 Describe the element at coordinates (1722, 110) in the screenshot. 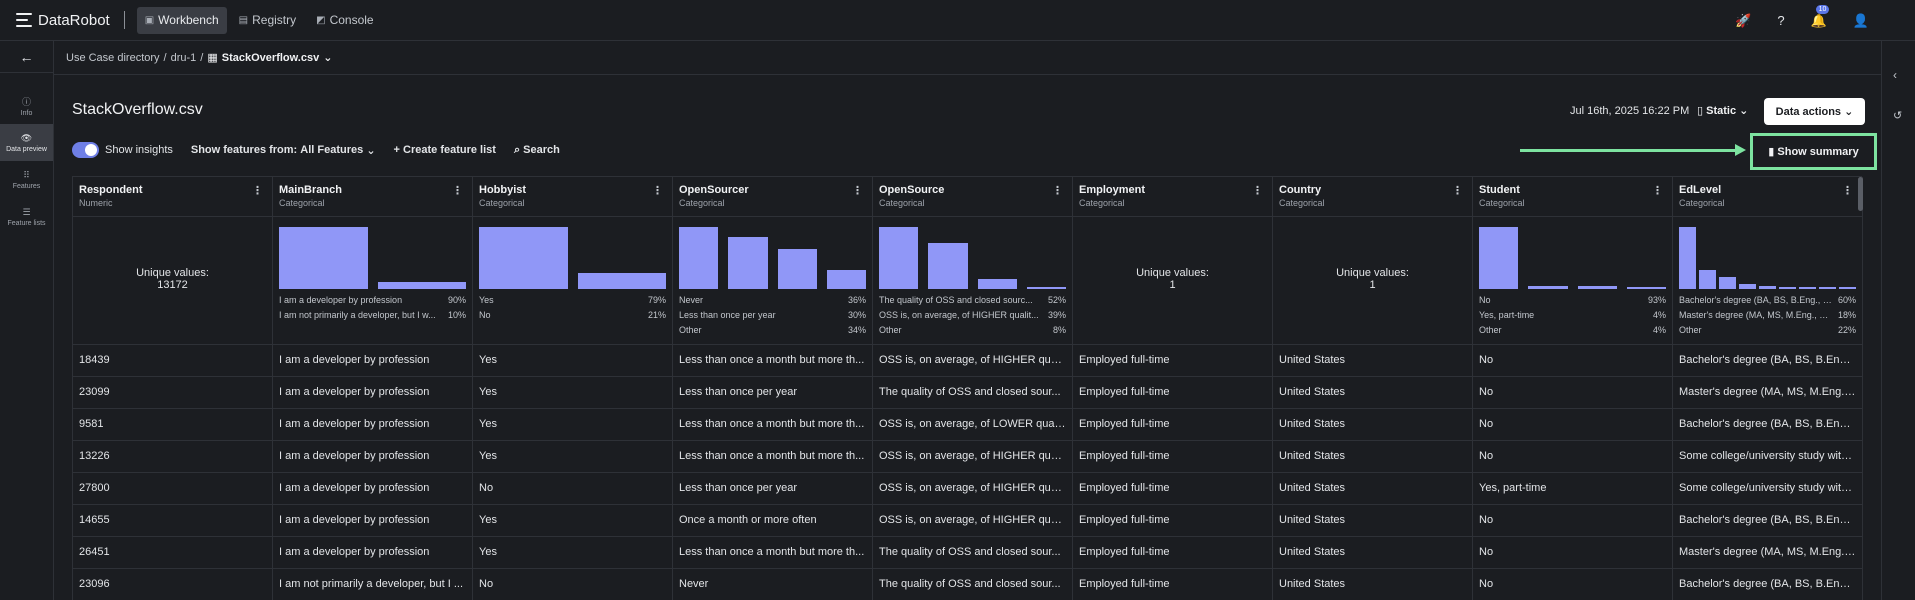

I see `static-dropdown: ▯ Static ⌄` at that location.